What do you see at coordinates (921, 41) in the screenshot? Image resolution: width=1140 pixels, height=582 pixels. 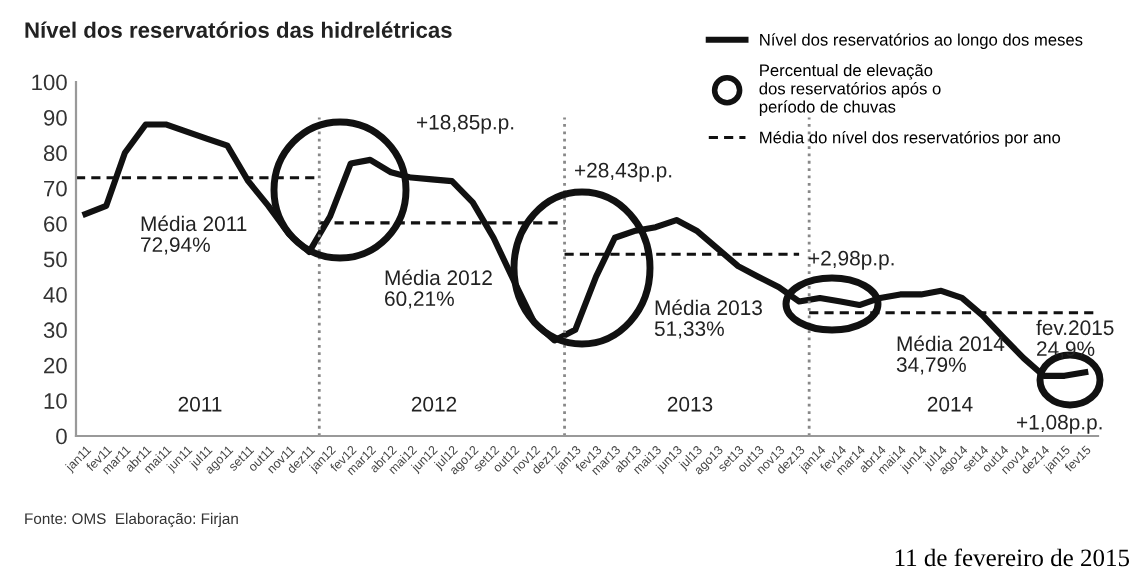 I see `legend-label: Nível dos reservatórios ao longo dos meses` at bounding box center [921, 41].